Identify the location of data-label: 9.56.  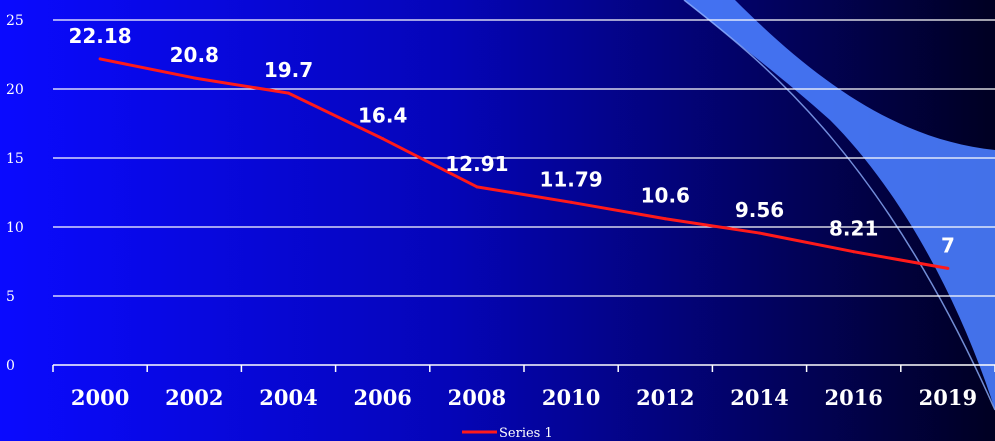
(759, 210).